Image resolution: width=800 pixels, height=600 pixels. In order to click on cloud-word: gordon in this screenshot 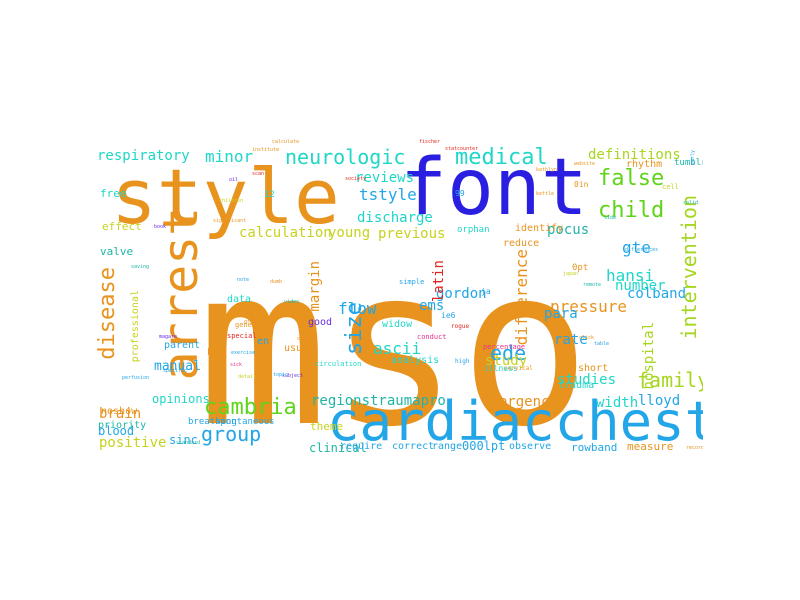, I will do `click(461, 294)`.